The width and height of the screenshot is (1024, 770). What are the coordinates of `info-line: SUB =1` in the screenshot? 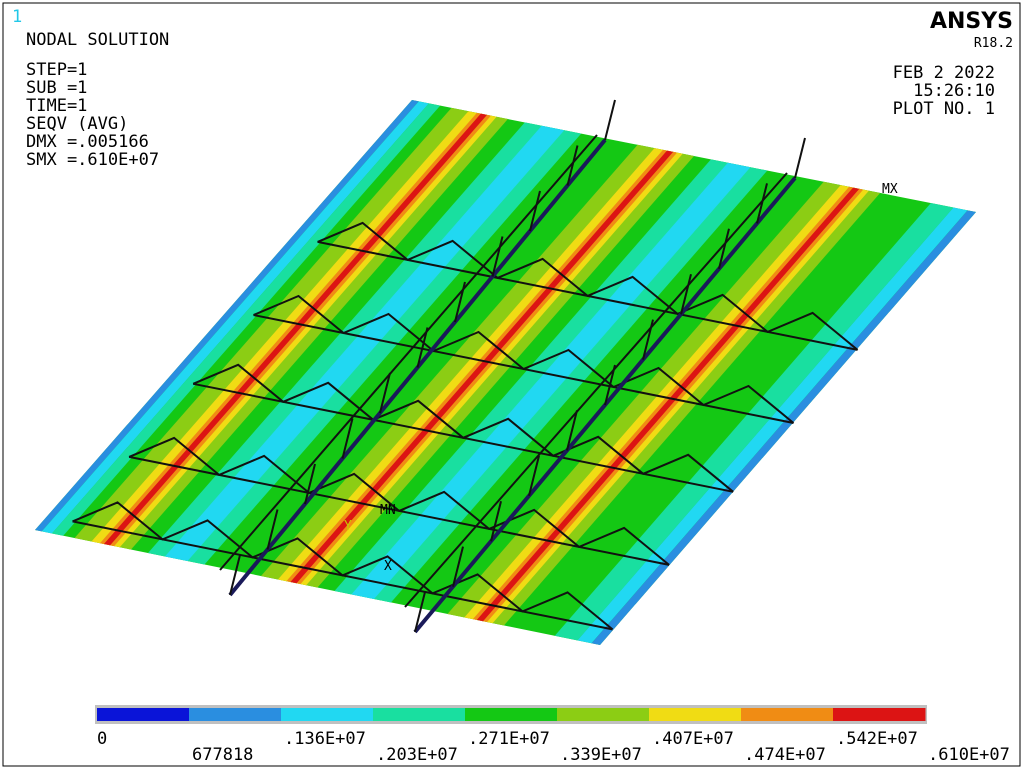 It's located at (56, 88).